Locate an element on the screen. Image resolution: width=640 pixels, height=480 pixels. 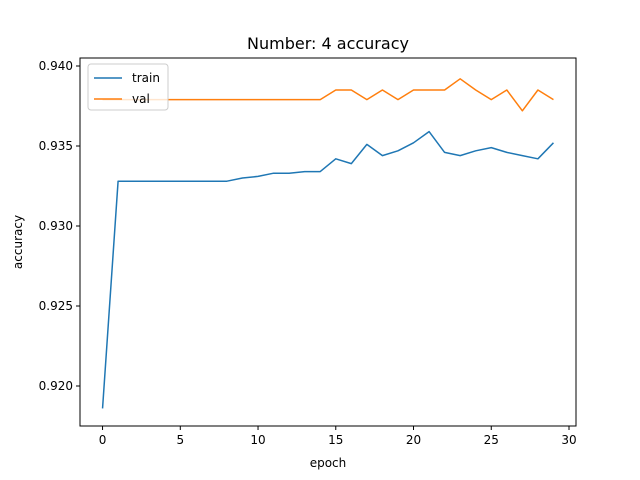
y-tick-label: 0.940 is located at coordinates (56, 66).